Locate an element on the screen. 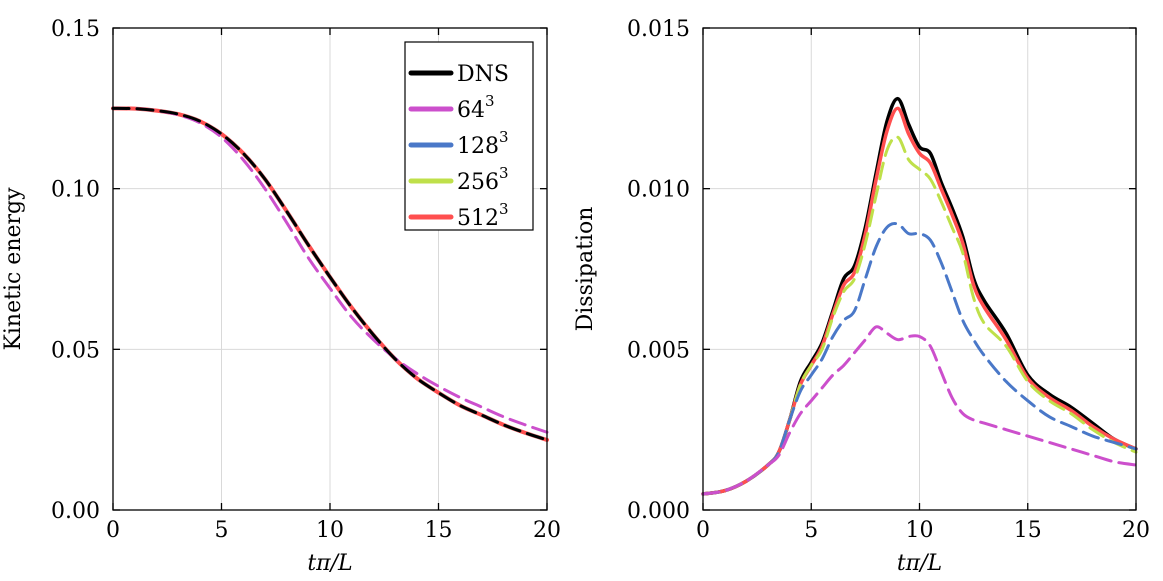  y-tick-label: 0.015 is located at coordinates (658, 29).